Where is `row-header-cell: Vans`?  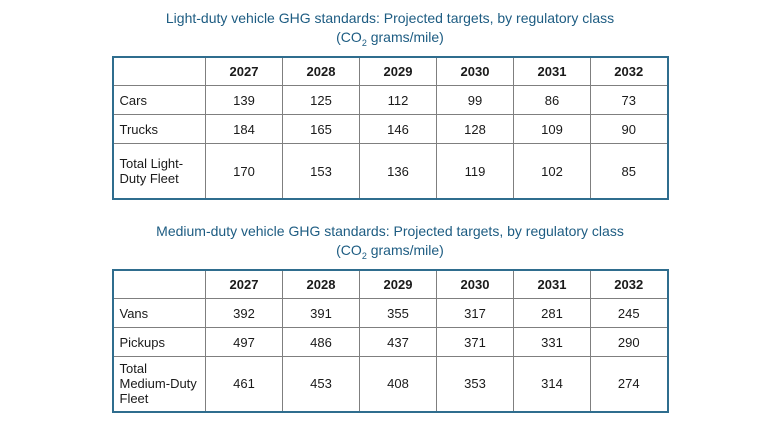
row-header-cell: Vans is located at coordinates (159, 313).